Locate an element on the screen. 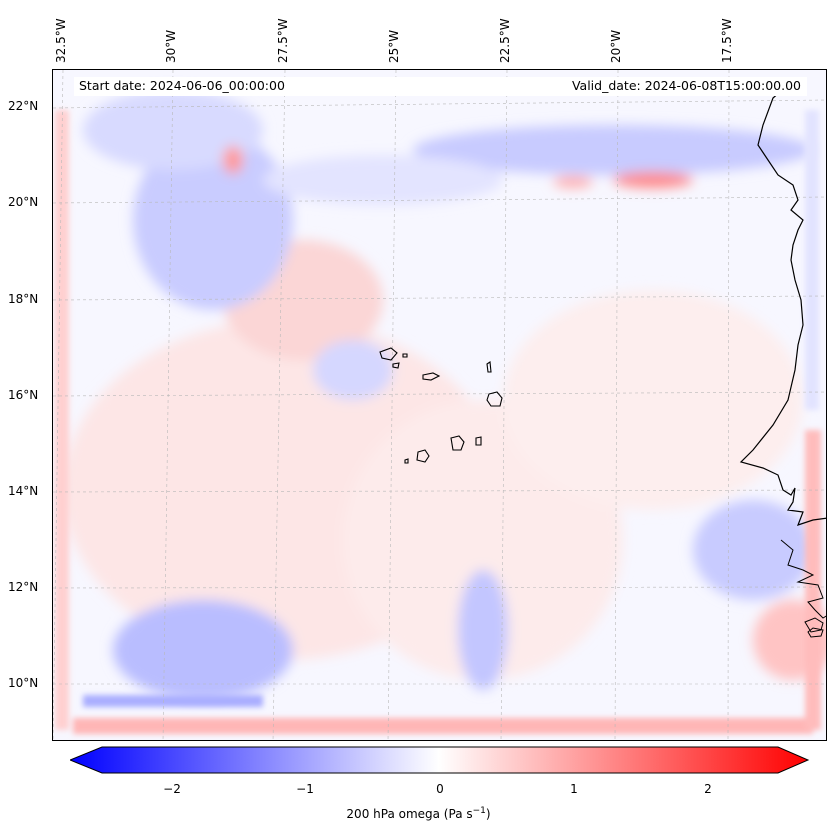  colorbar-tick-neg2: −2 is located at coordinates (172, 789).